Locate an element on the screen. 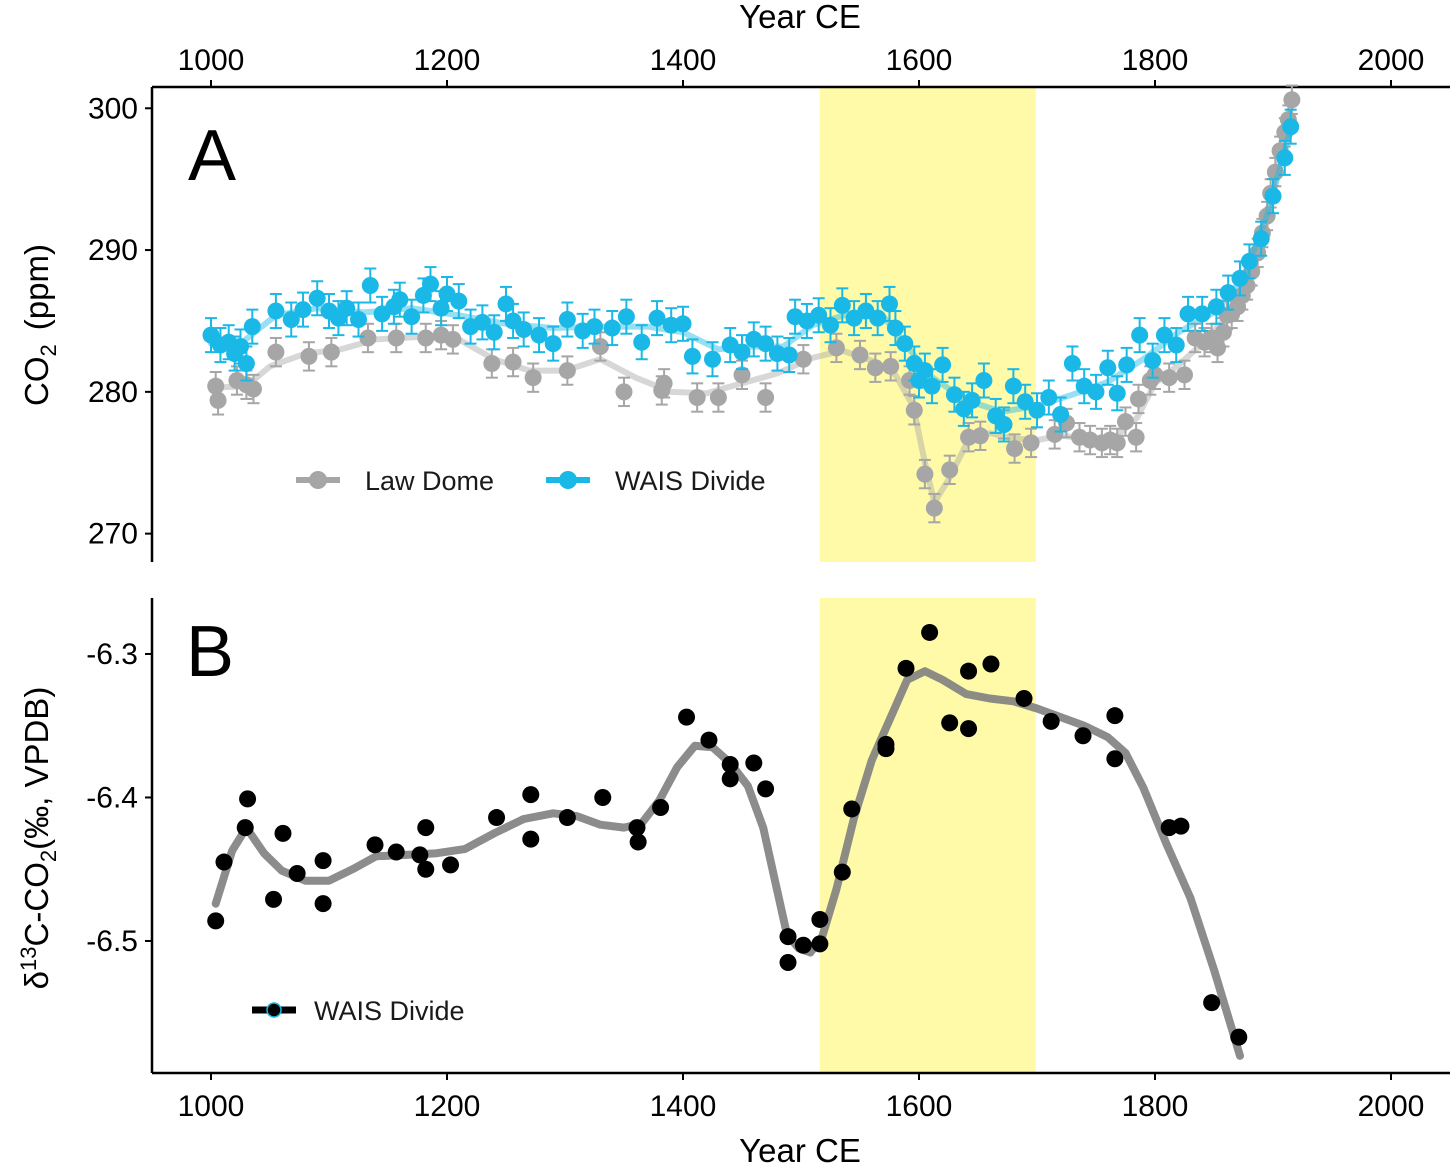 This screenshot has width=1456, height=1168. y-tick-label: 290 is located at coordinates (113, 250).